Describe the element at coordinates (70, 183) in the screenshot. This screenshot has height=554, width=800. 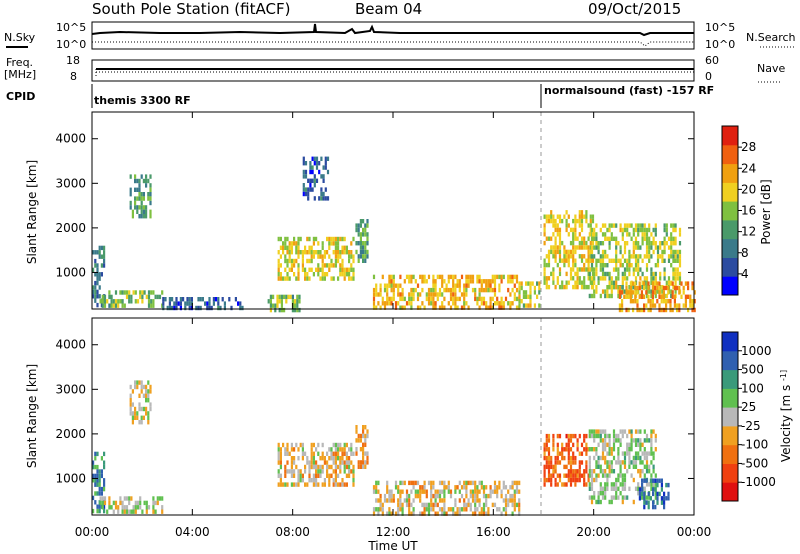
I see `power-ytick-label: 3000` at that location.